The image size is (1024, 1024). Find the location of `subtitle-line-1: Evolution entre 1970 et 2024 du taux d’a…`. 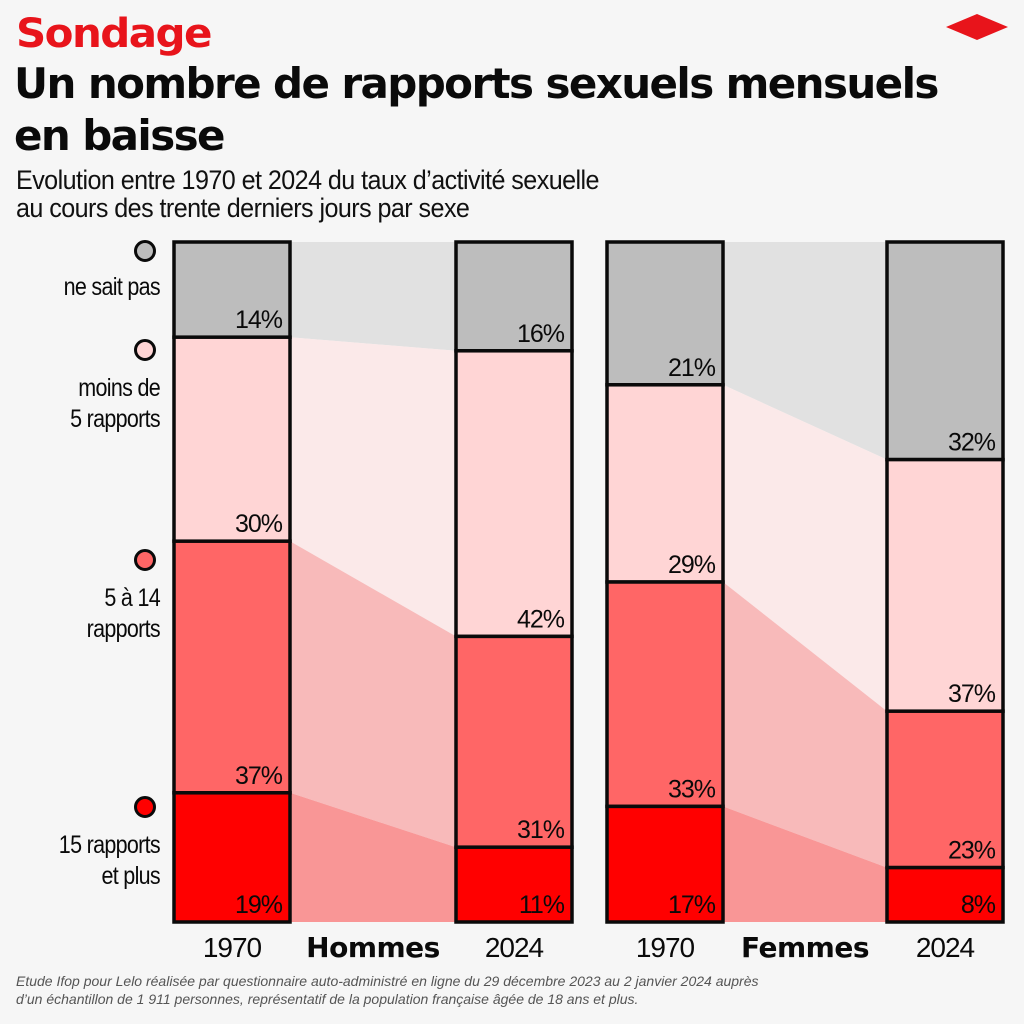

subtitle-line-1: Evolution entre 1970 et 2024 du taux d’a… is located at coordinates (308, 180).